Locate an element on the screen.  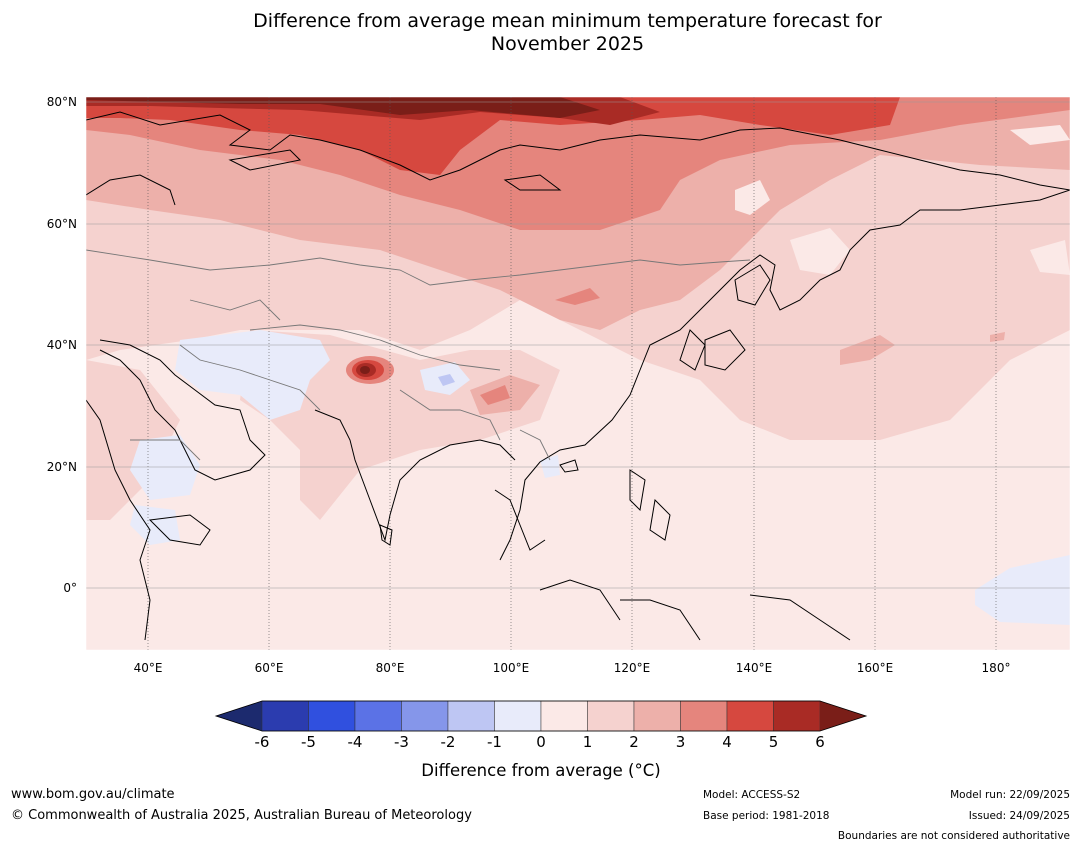
colorbar-tick-label: 3 is located at coordinates (680, 742).